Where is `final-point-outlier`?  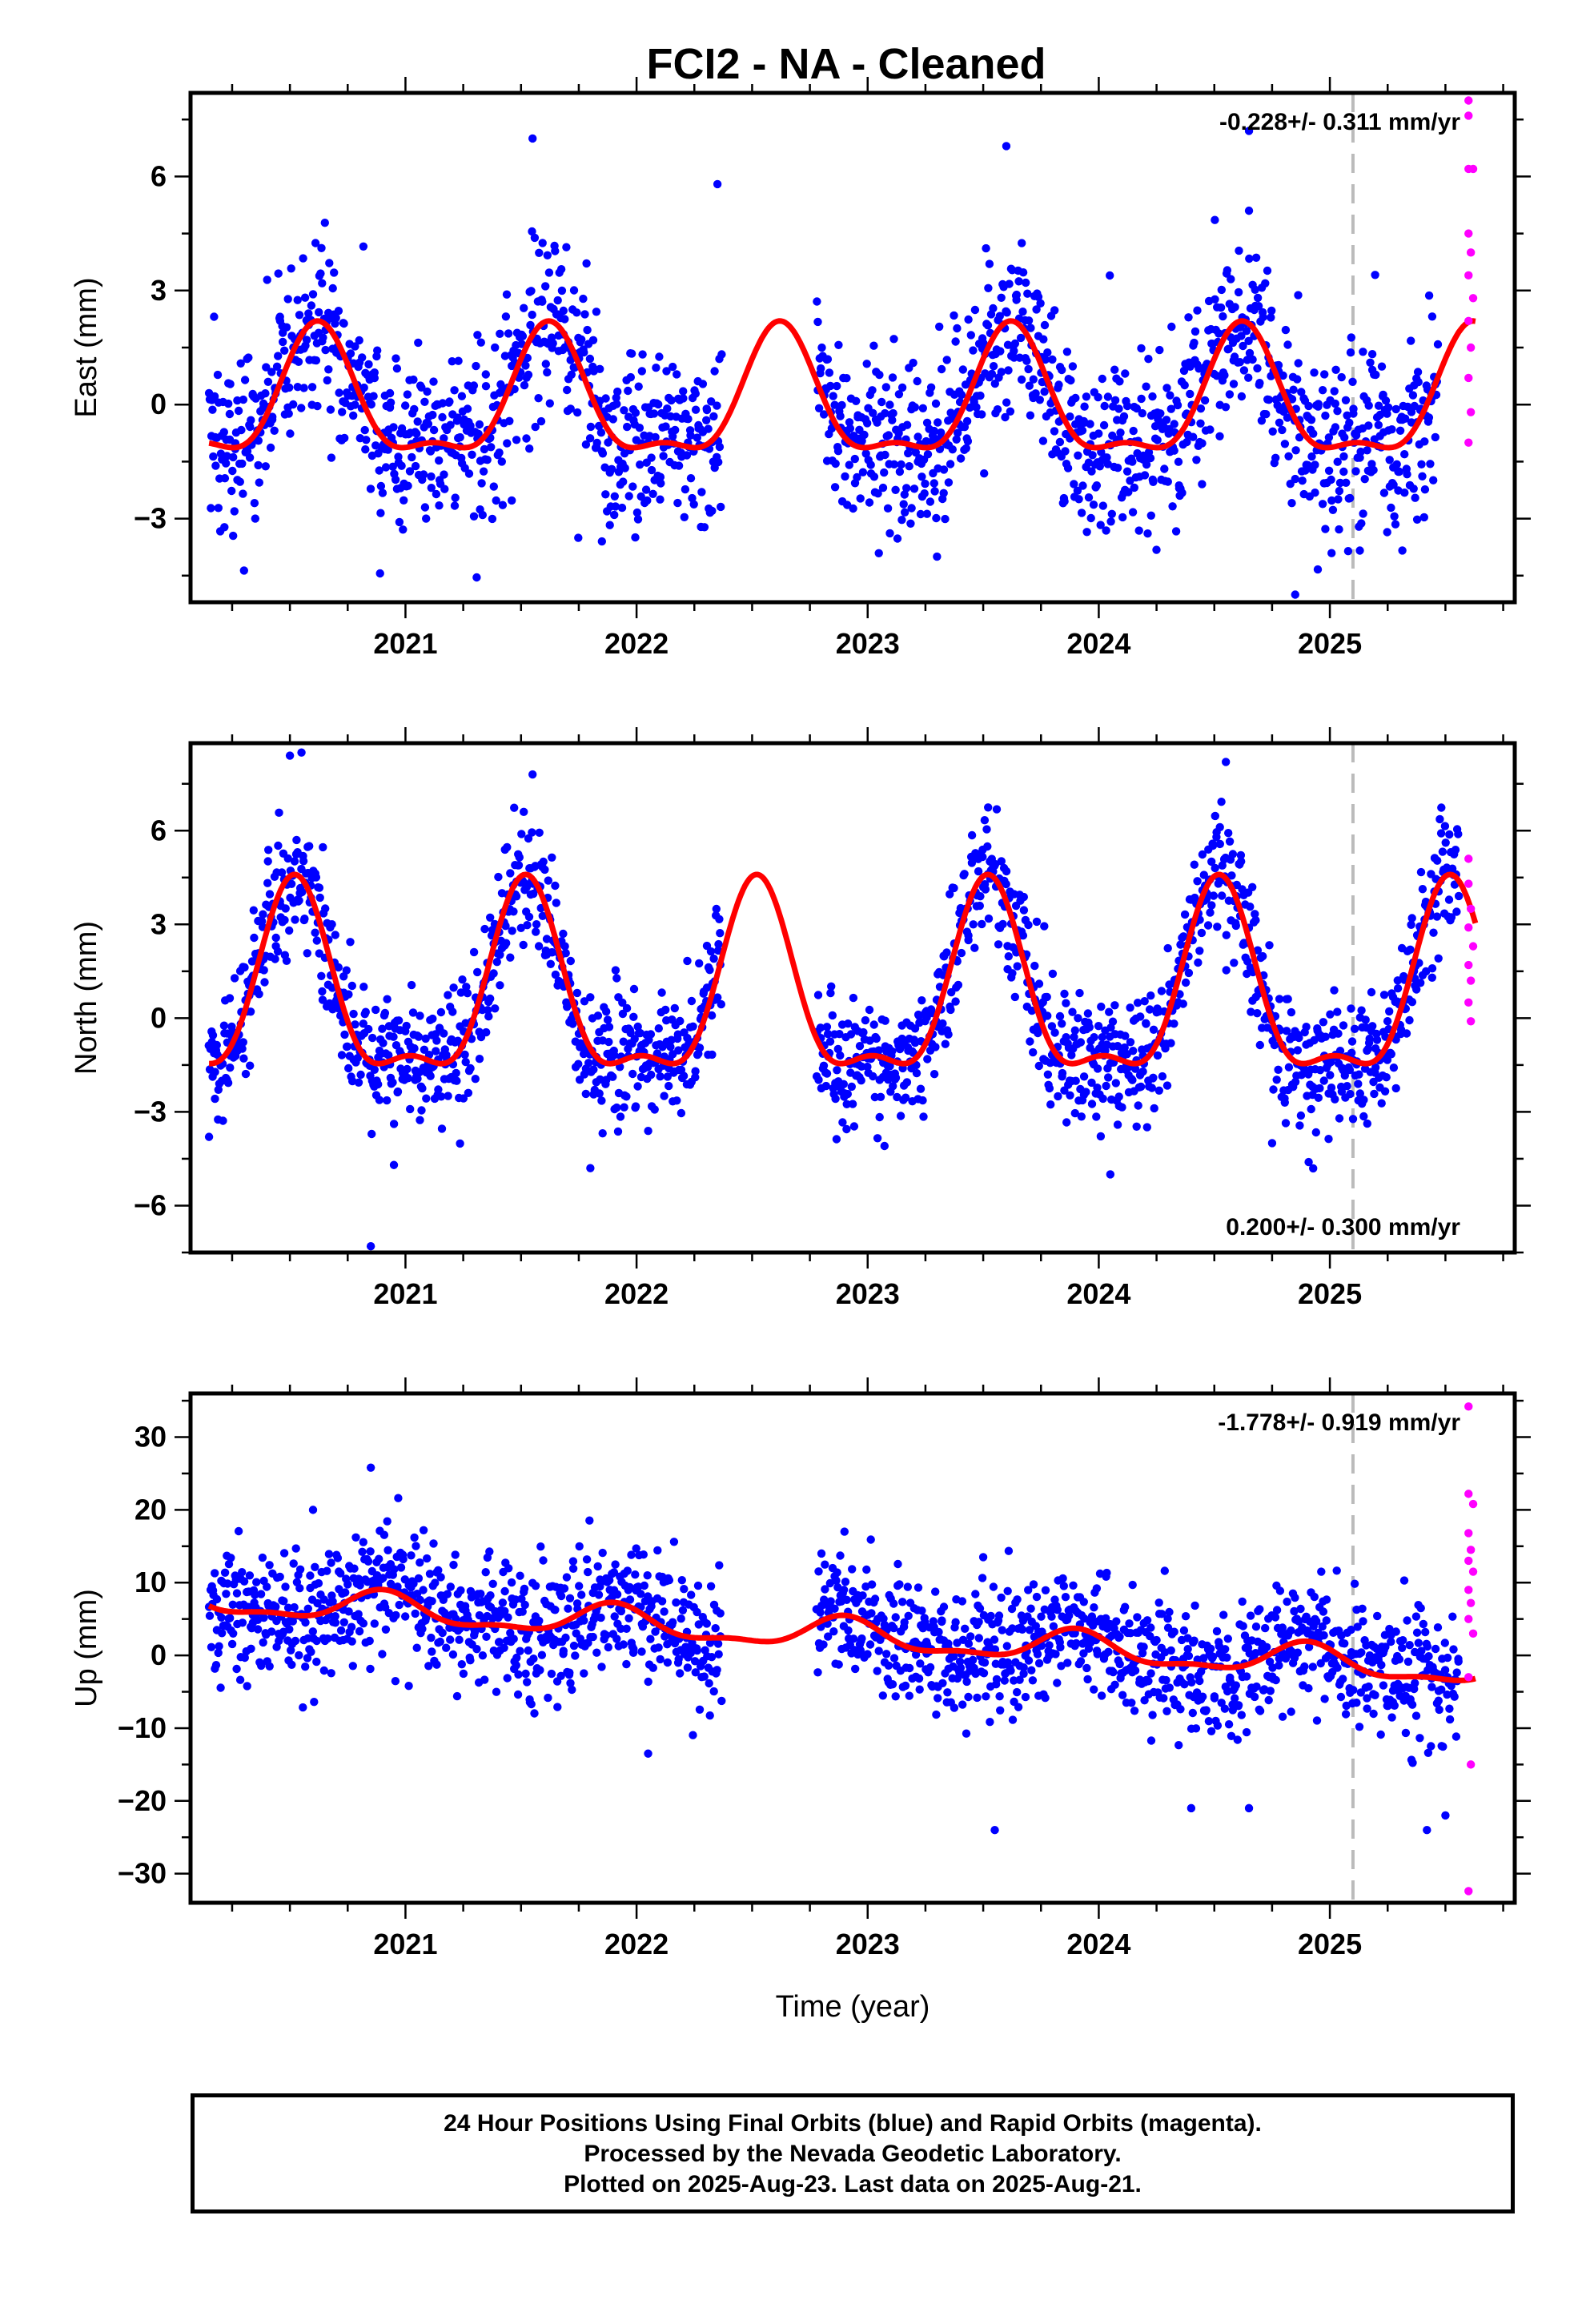 final-point-outlier is located at coordinates (209, 1136).